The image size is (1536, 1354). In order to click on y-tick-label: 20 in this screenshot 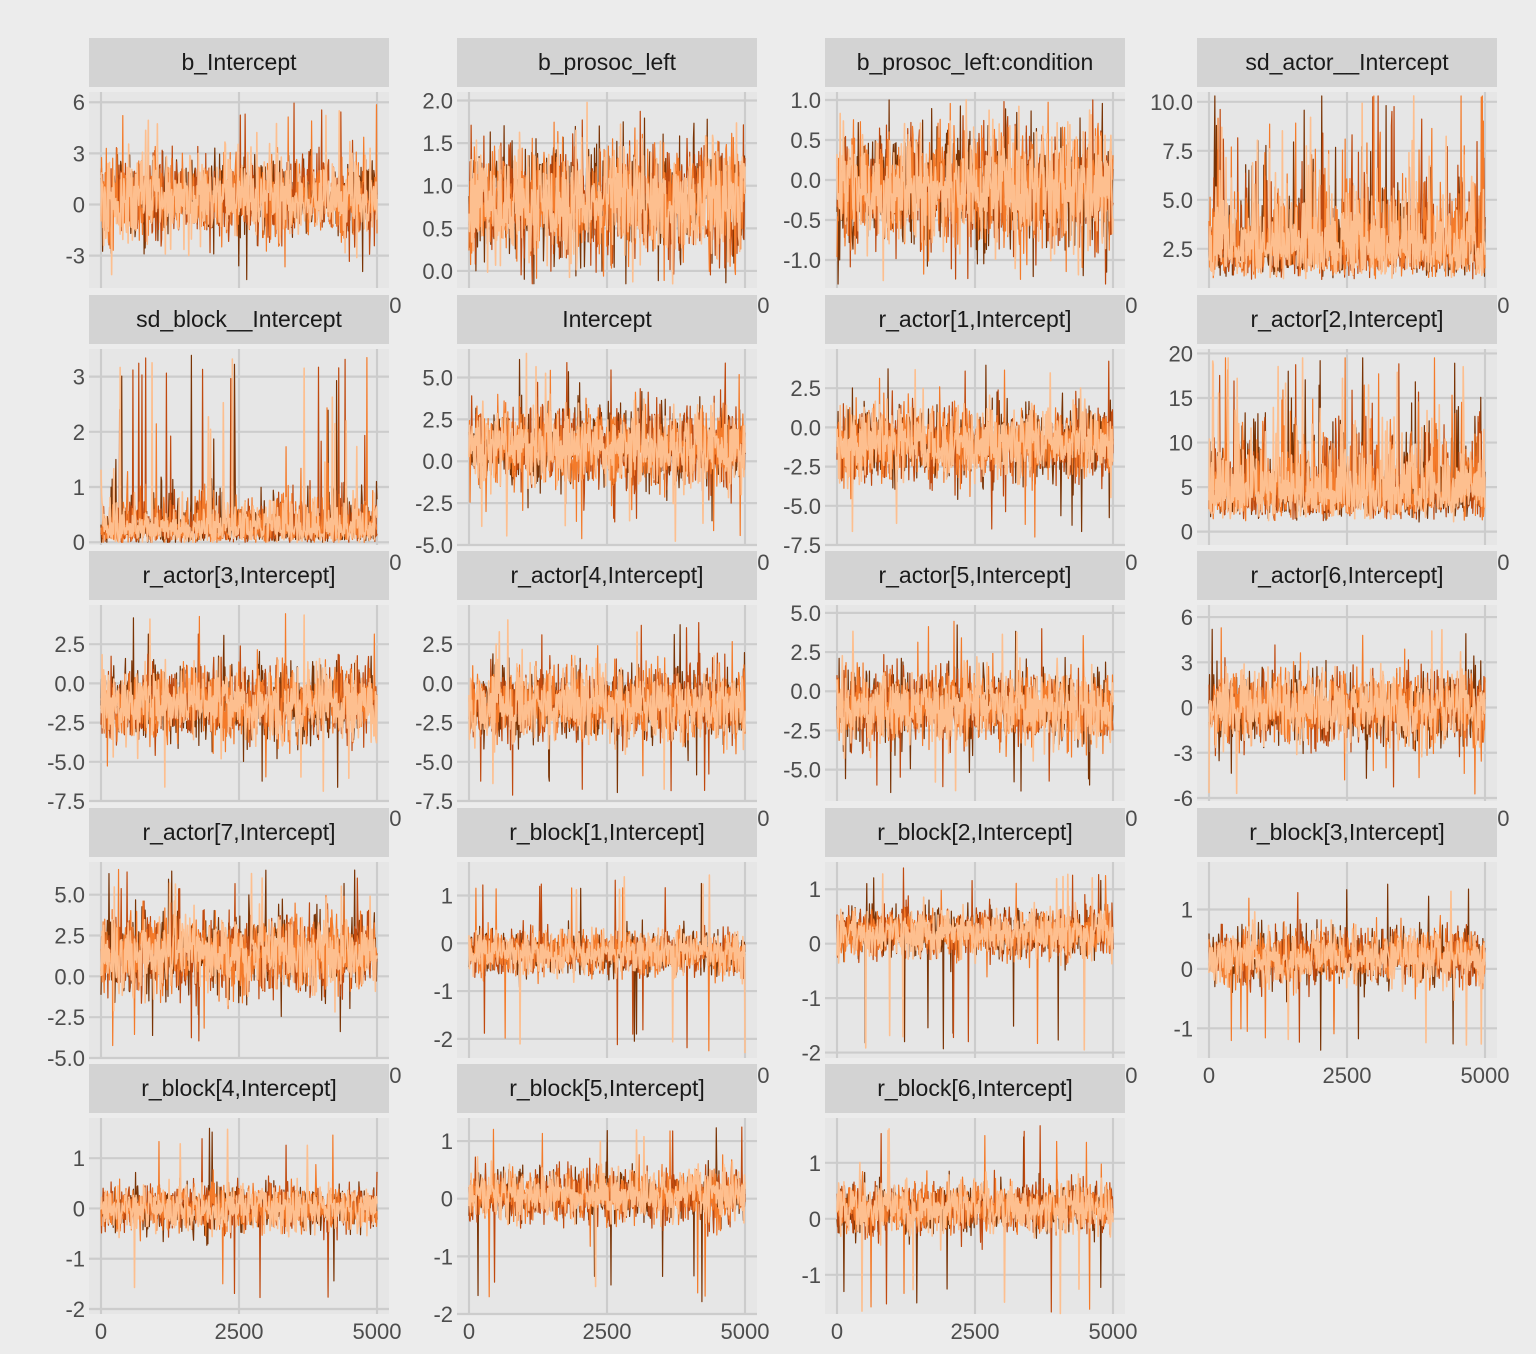, I will do `click(1181, 353)`.